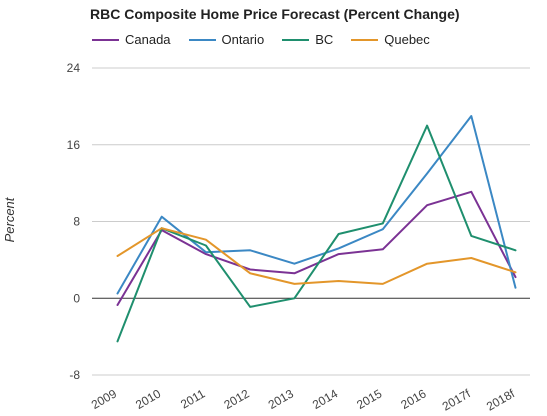 The height and width of the screenshot is (416, 547). I want to click on legend-label-canada: Canada, so click(148, 39).